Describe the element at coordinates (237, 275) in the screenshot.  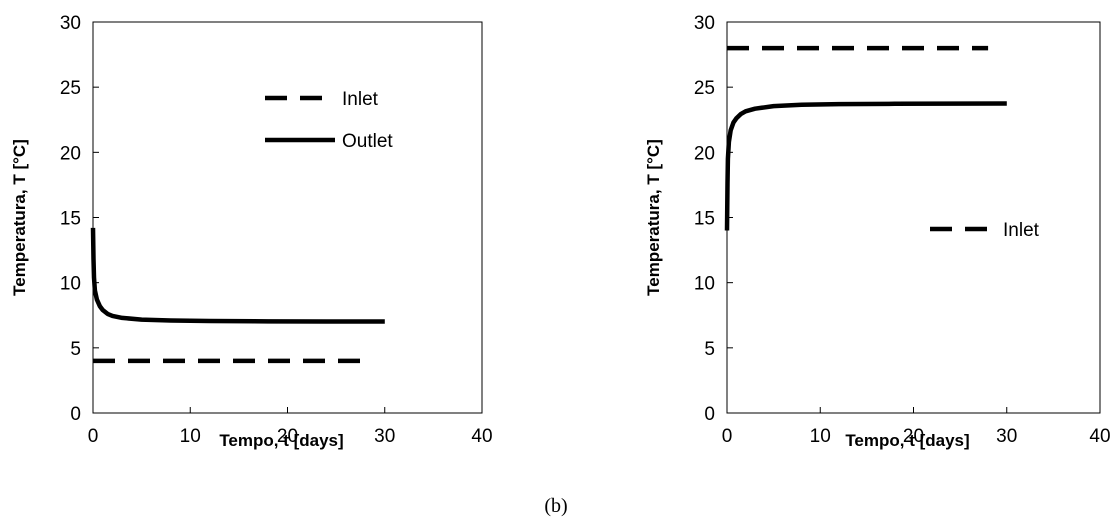
I see `series-line-outlet` at that location.